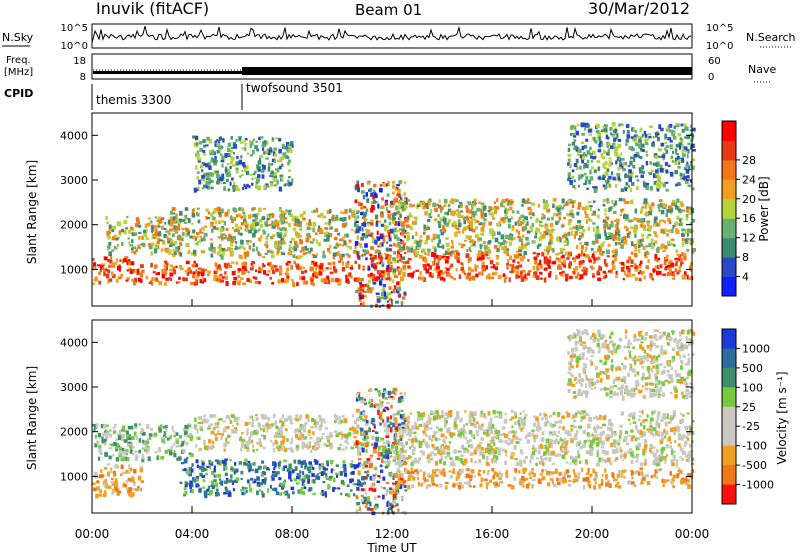 The image size is (800, 554). Describe the element at coordinates (392, 66) in the screenshot. I see `freq-panel-frame` at that location.